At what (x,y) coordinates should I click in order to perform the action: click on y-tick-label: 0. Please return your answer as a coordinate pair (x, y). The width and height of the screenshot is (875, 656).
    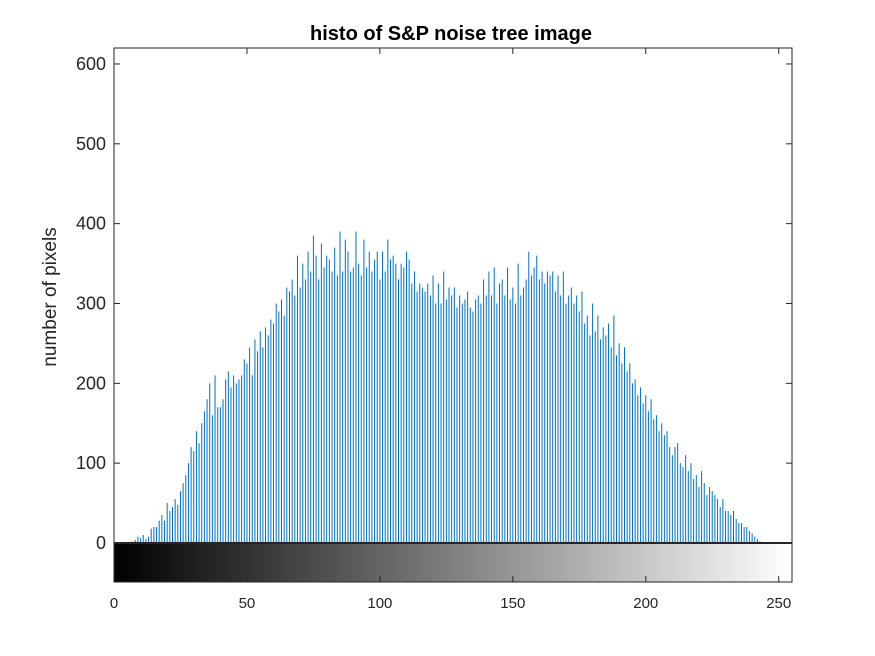
    Looking at the image, I should click on (101, 543).